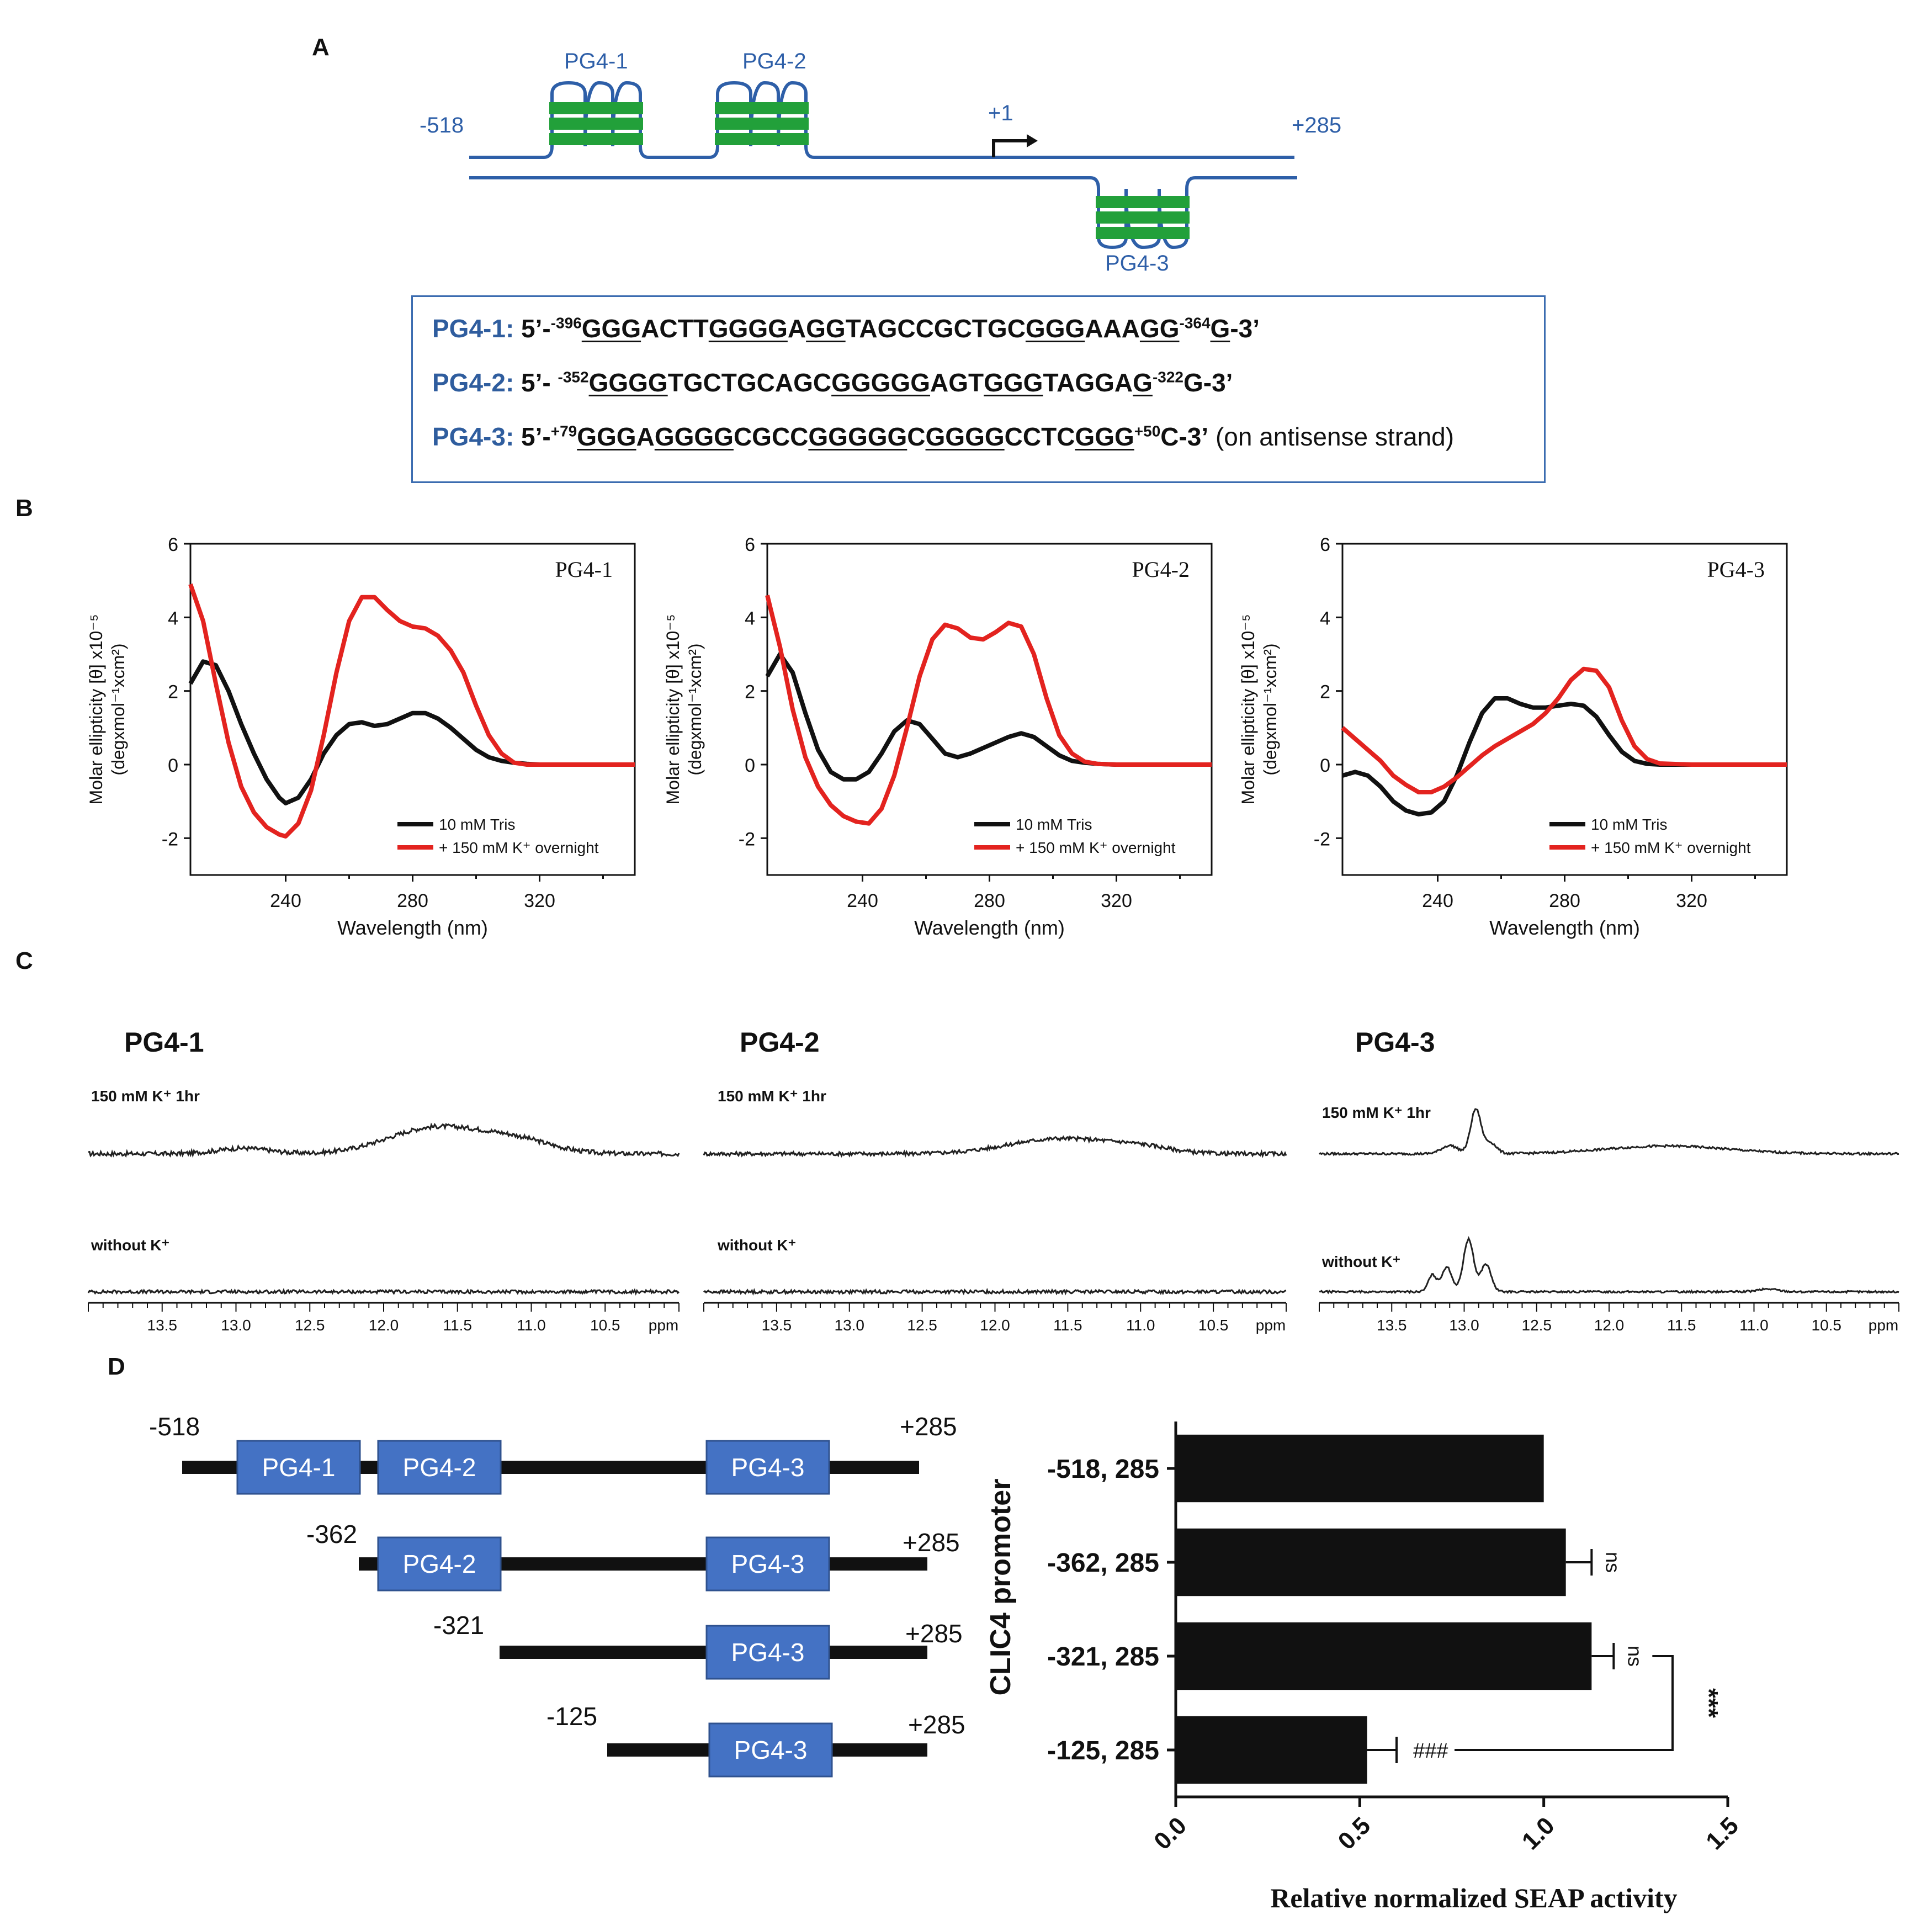 The width and height of the screenshot is (1932, 1920). What do you see at coordinates (1474, 1897) in the screenshot?
I see `x-axis-label: Relative normalized SEAP activity` at bounding box center [1474, 1897].